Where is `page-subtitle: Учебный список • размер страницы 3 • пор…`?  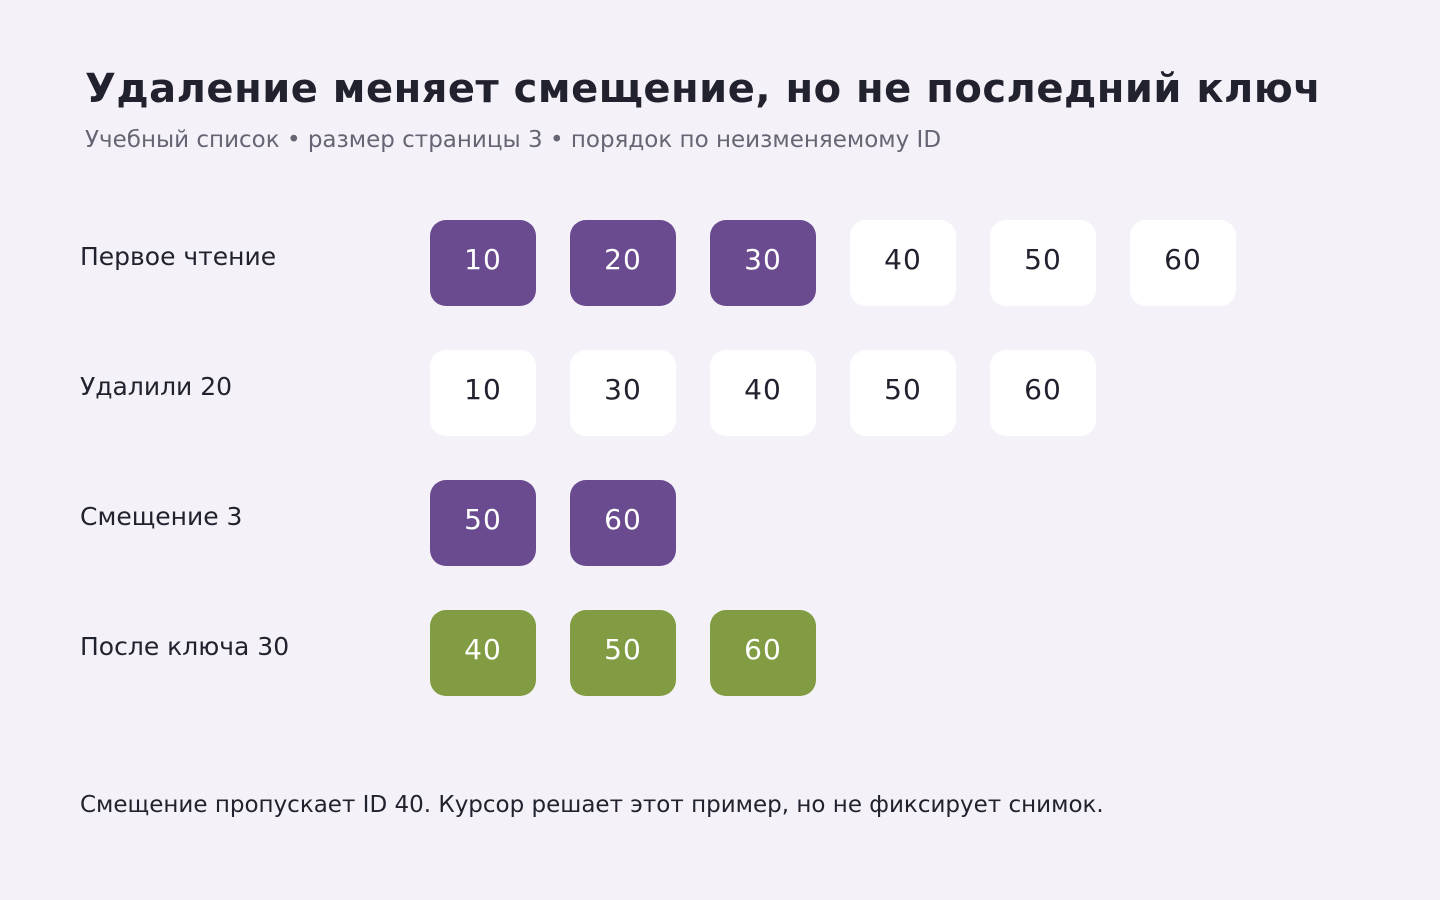 page-subtitle: Учебный список • размер страницы 3 • пор… is located at coordinates (513, 140).